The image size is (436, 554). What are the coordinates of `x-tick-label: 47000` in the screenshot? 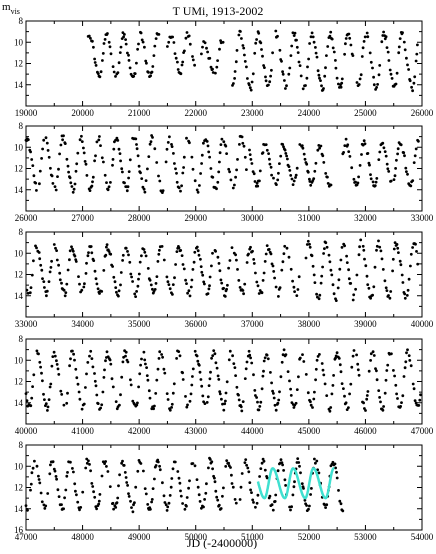 It's located at (422, 431).